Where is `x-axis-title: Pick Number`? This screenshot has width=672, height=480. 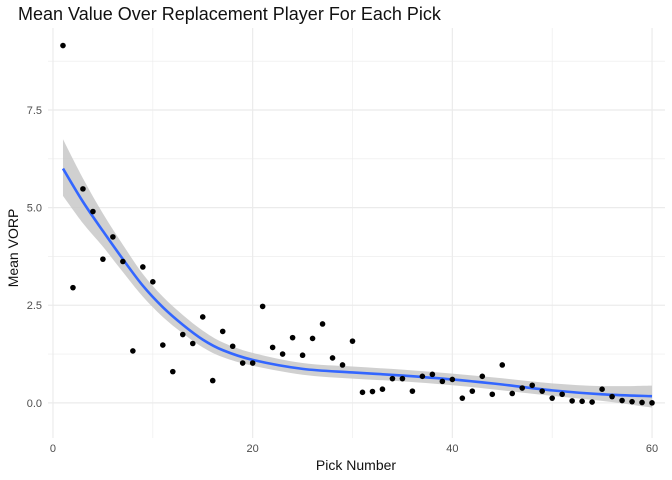
x-axis-title: Pick Number is located at coordinates (356, 465).